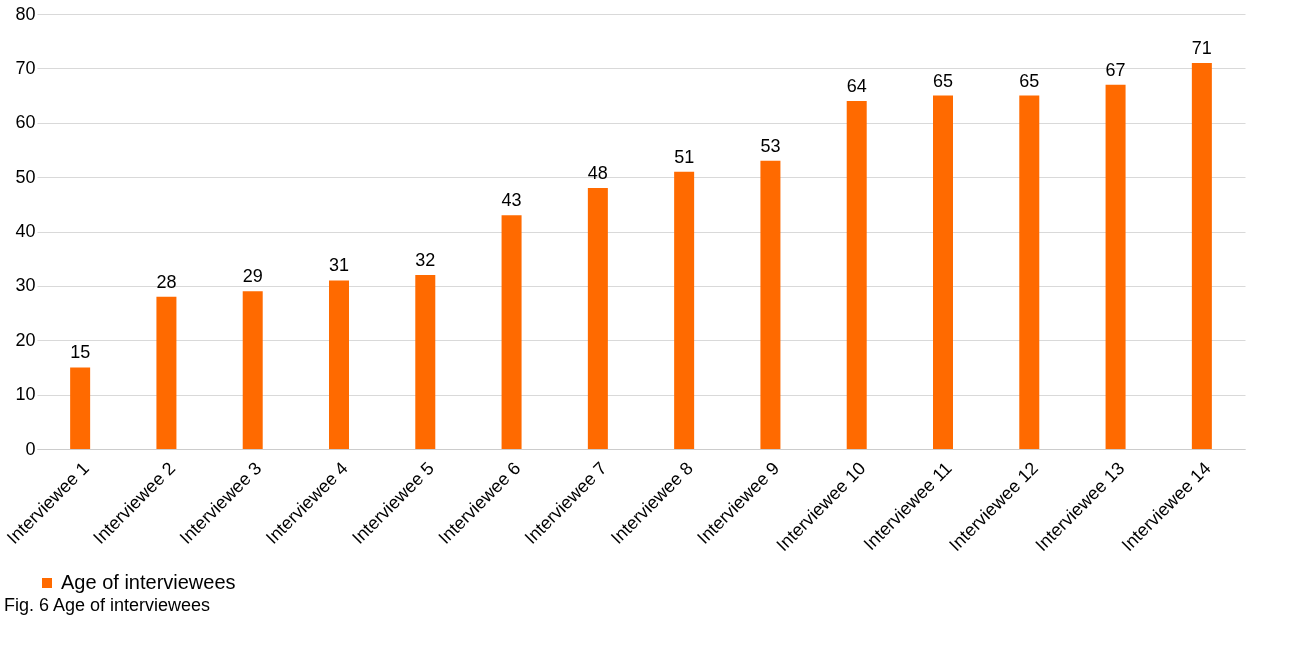 This screenshot has width=1290, height=649. I want to click on data-label: 53, so click(770, 145).